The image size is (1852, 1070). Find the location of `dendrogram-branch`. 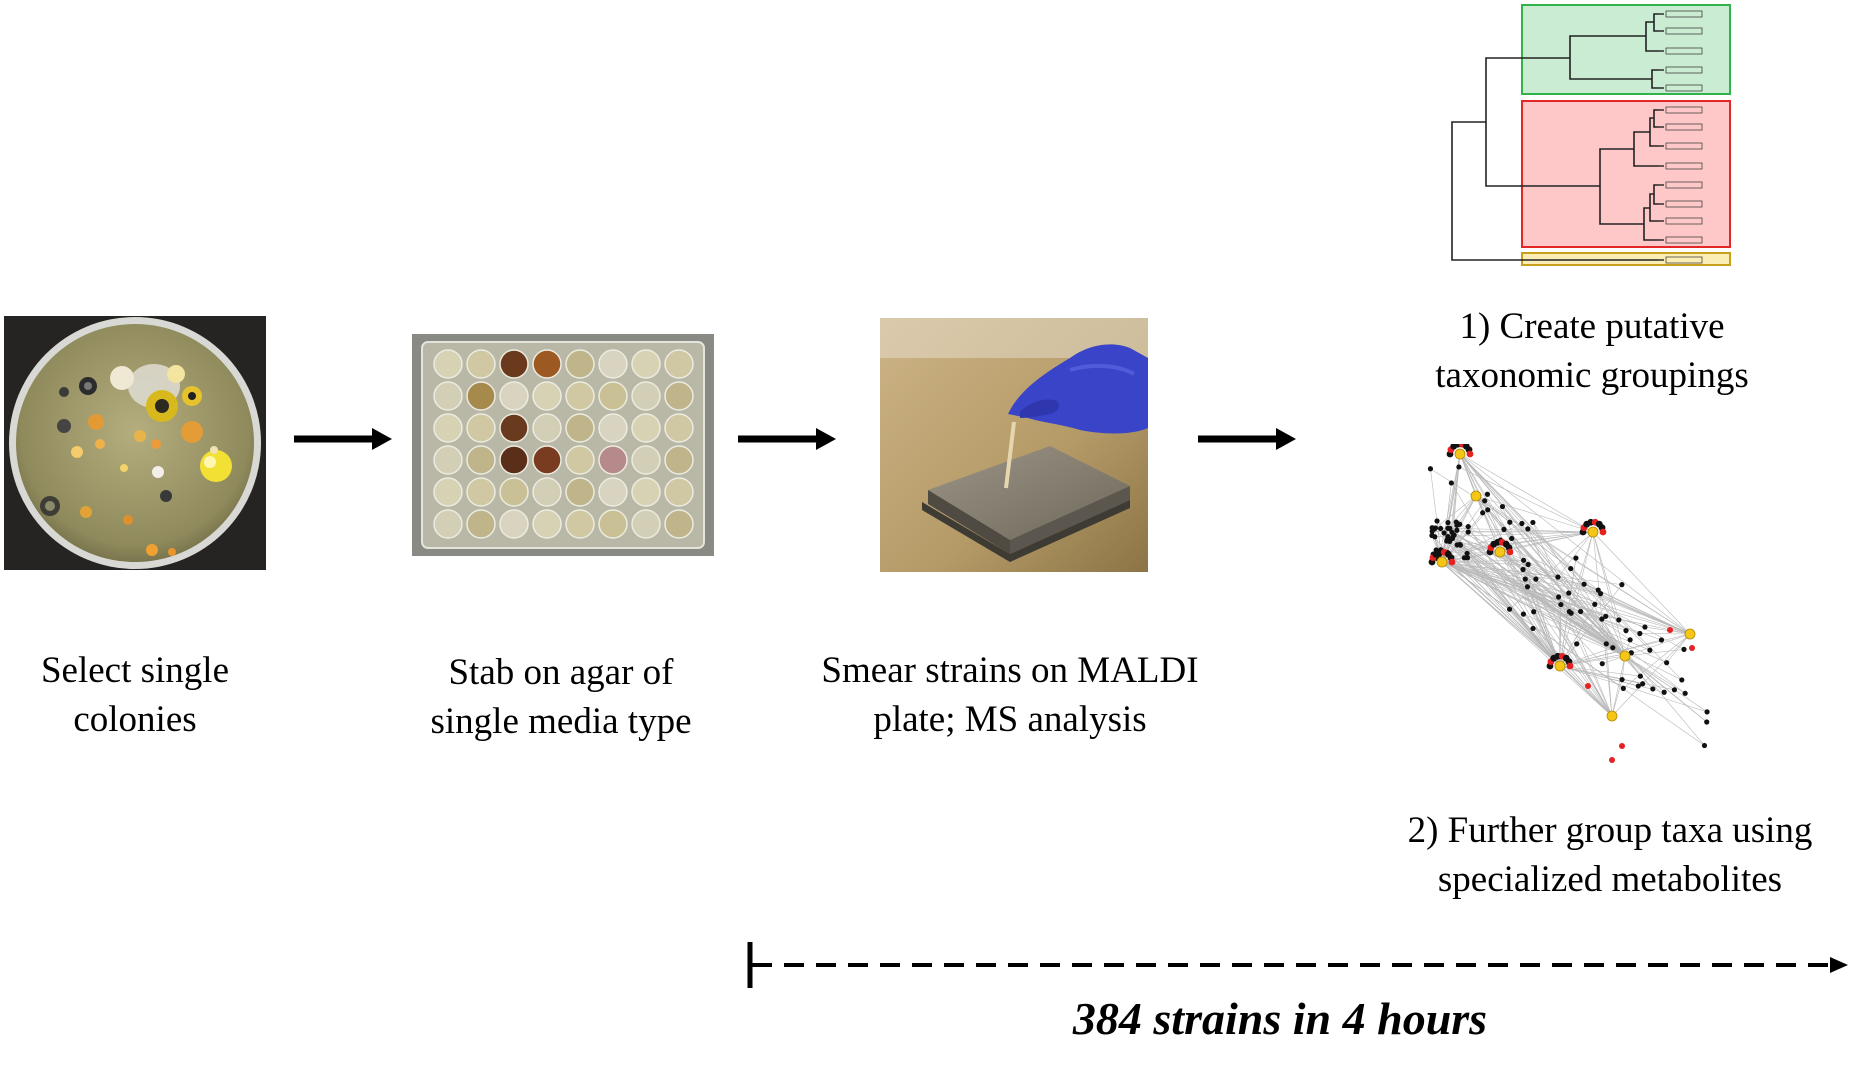

dendrogram-branch is located at coordinates (1554, 191).